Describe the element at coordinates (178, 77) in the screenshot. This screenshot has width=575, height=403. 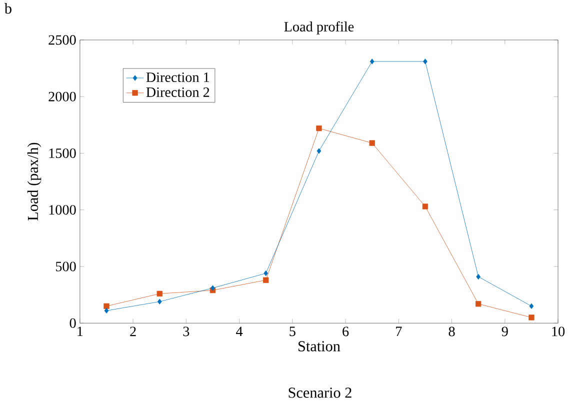
I see `legend-label: Direction 1` at that location.